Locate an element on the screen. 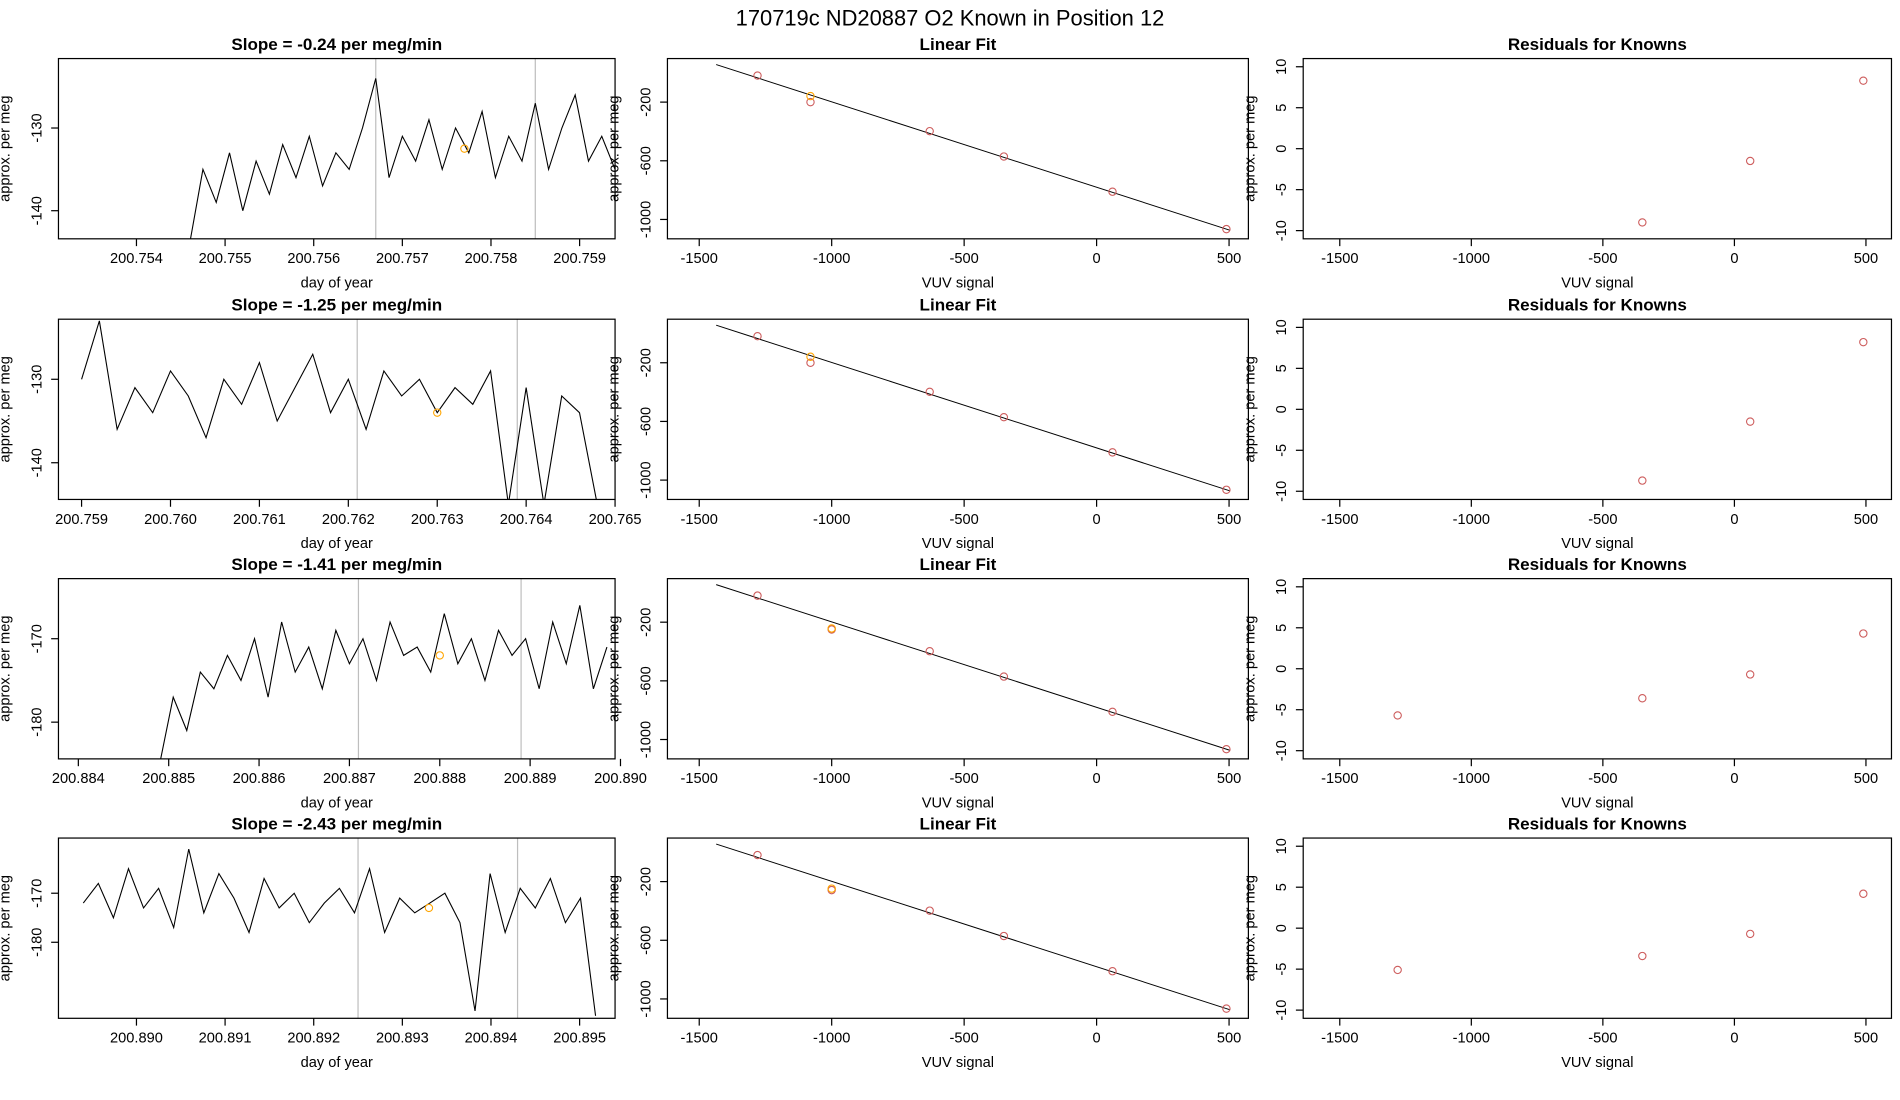 The width and height of the screenshot is (1900, 1100). y-tick-label: -170 is located at coordinates (37, 893).